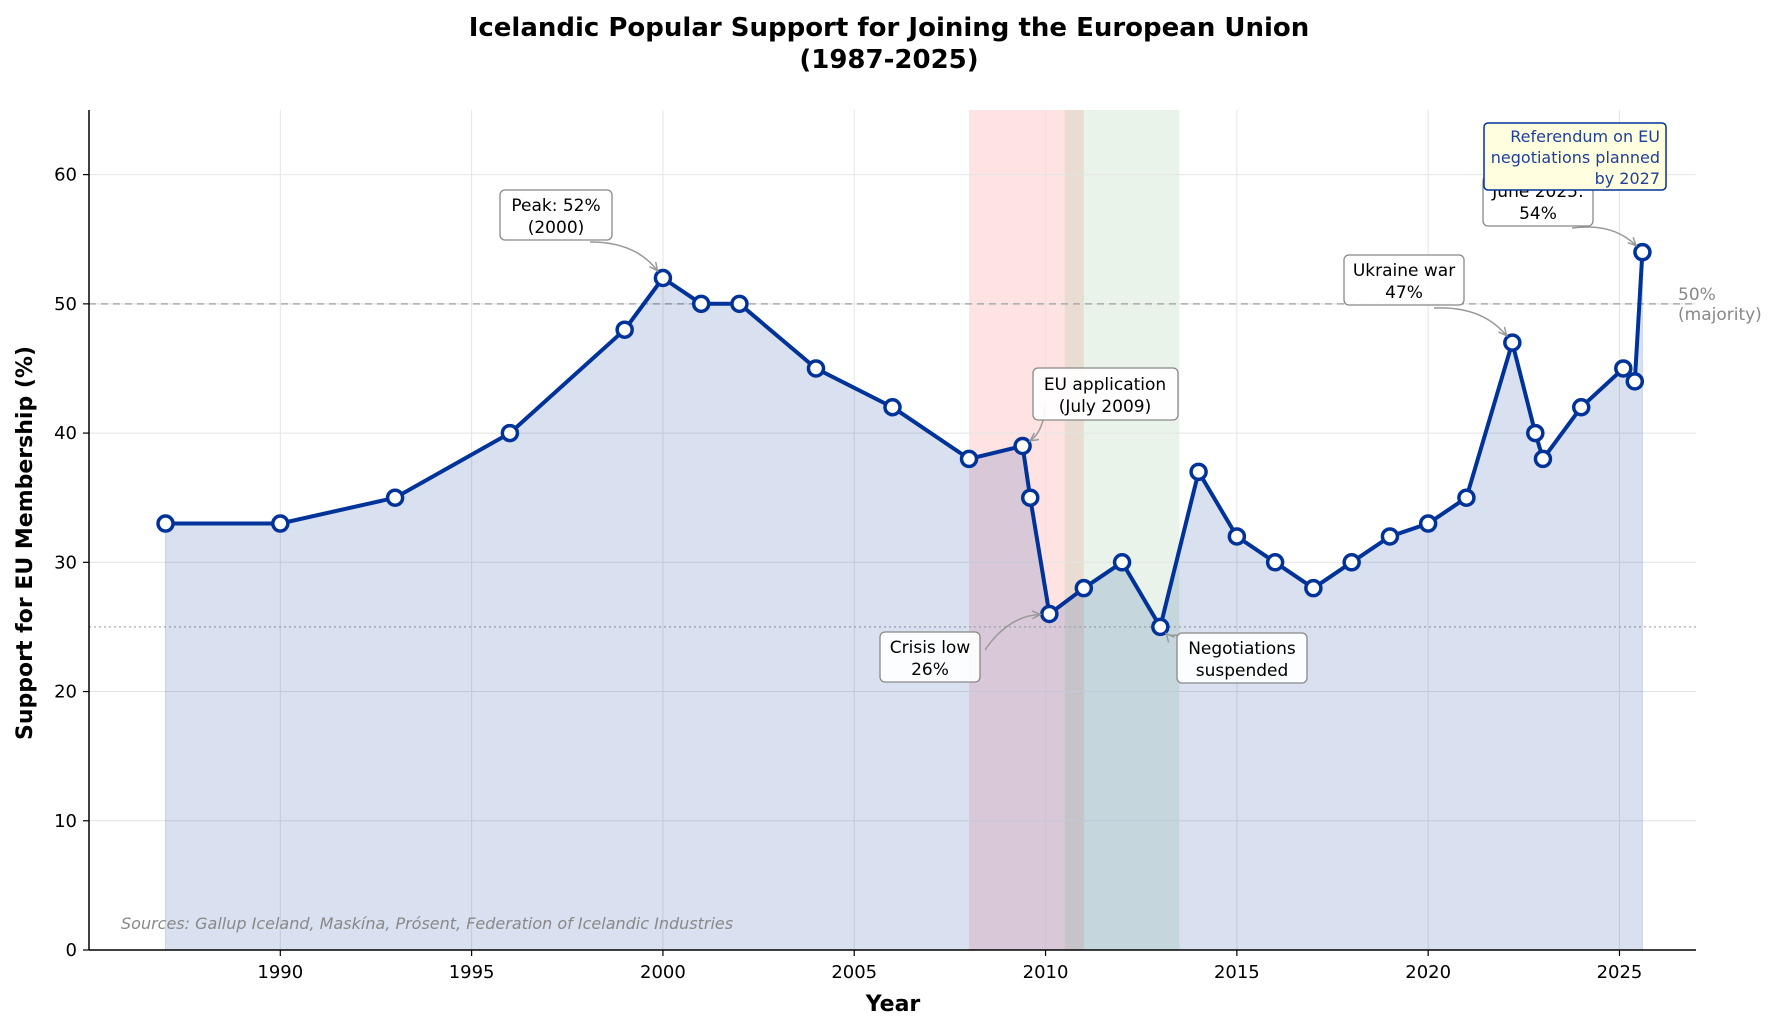 Image resolution: width=1779 pixels, height=1029 pixels. Describe the element at coordinates (1720, 315) in the screenshot. I see `majority-label-line2: (majority)` at that location.